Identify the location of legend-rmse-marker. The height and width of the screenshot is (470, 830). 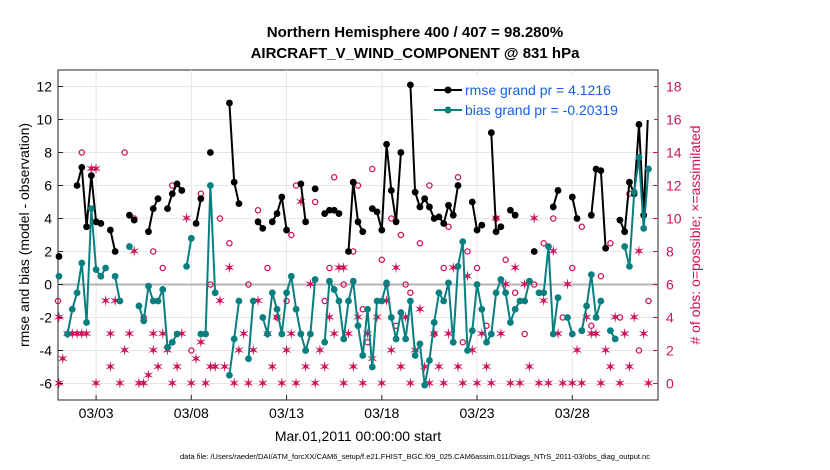
(448, 90).